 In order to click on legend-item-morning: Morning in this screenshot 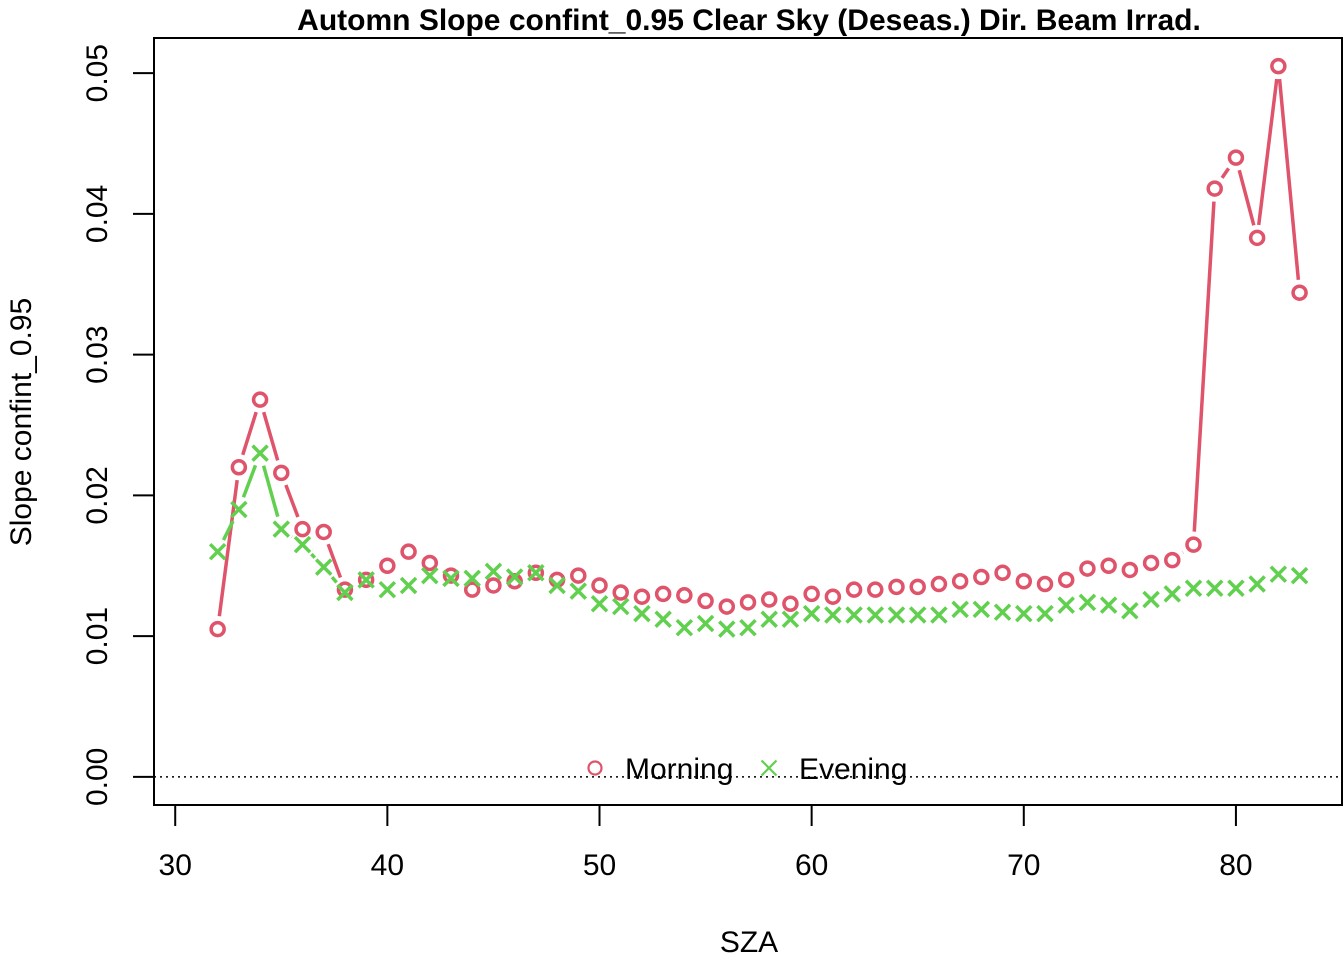, I will do `click(660, 769)`.